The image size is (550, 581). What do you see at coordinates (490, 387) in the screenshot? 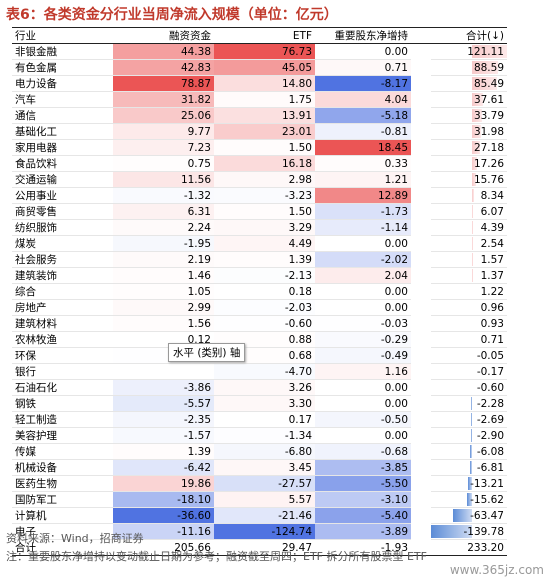
I see `value-text: -0.60` at bounding box center [490, 387].